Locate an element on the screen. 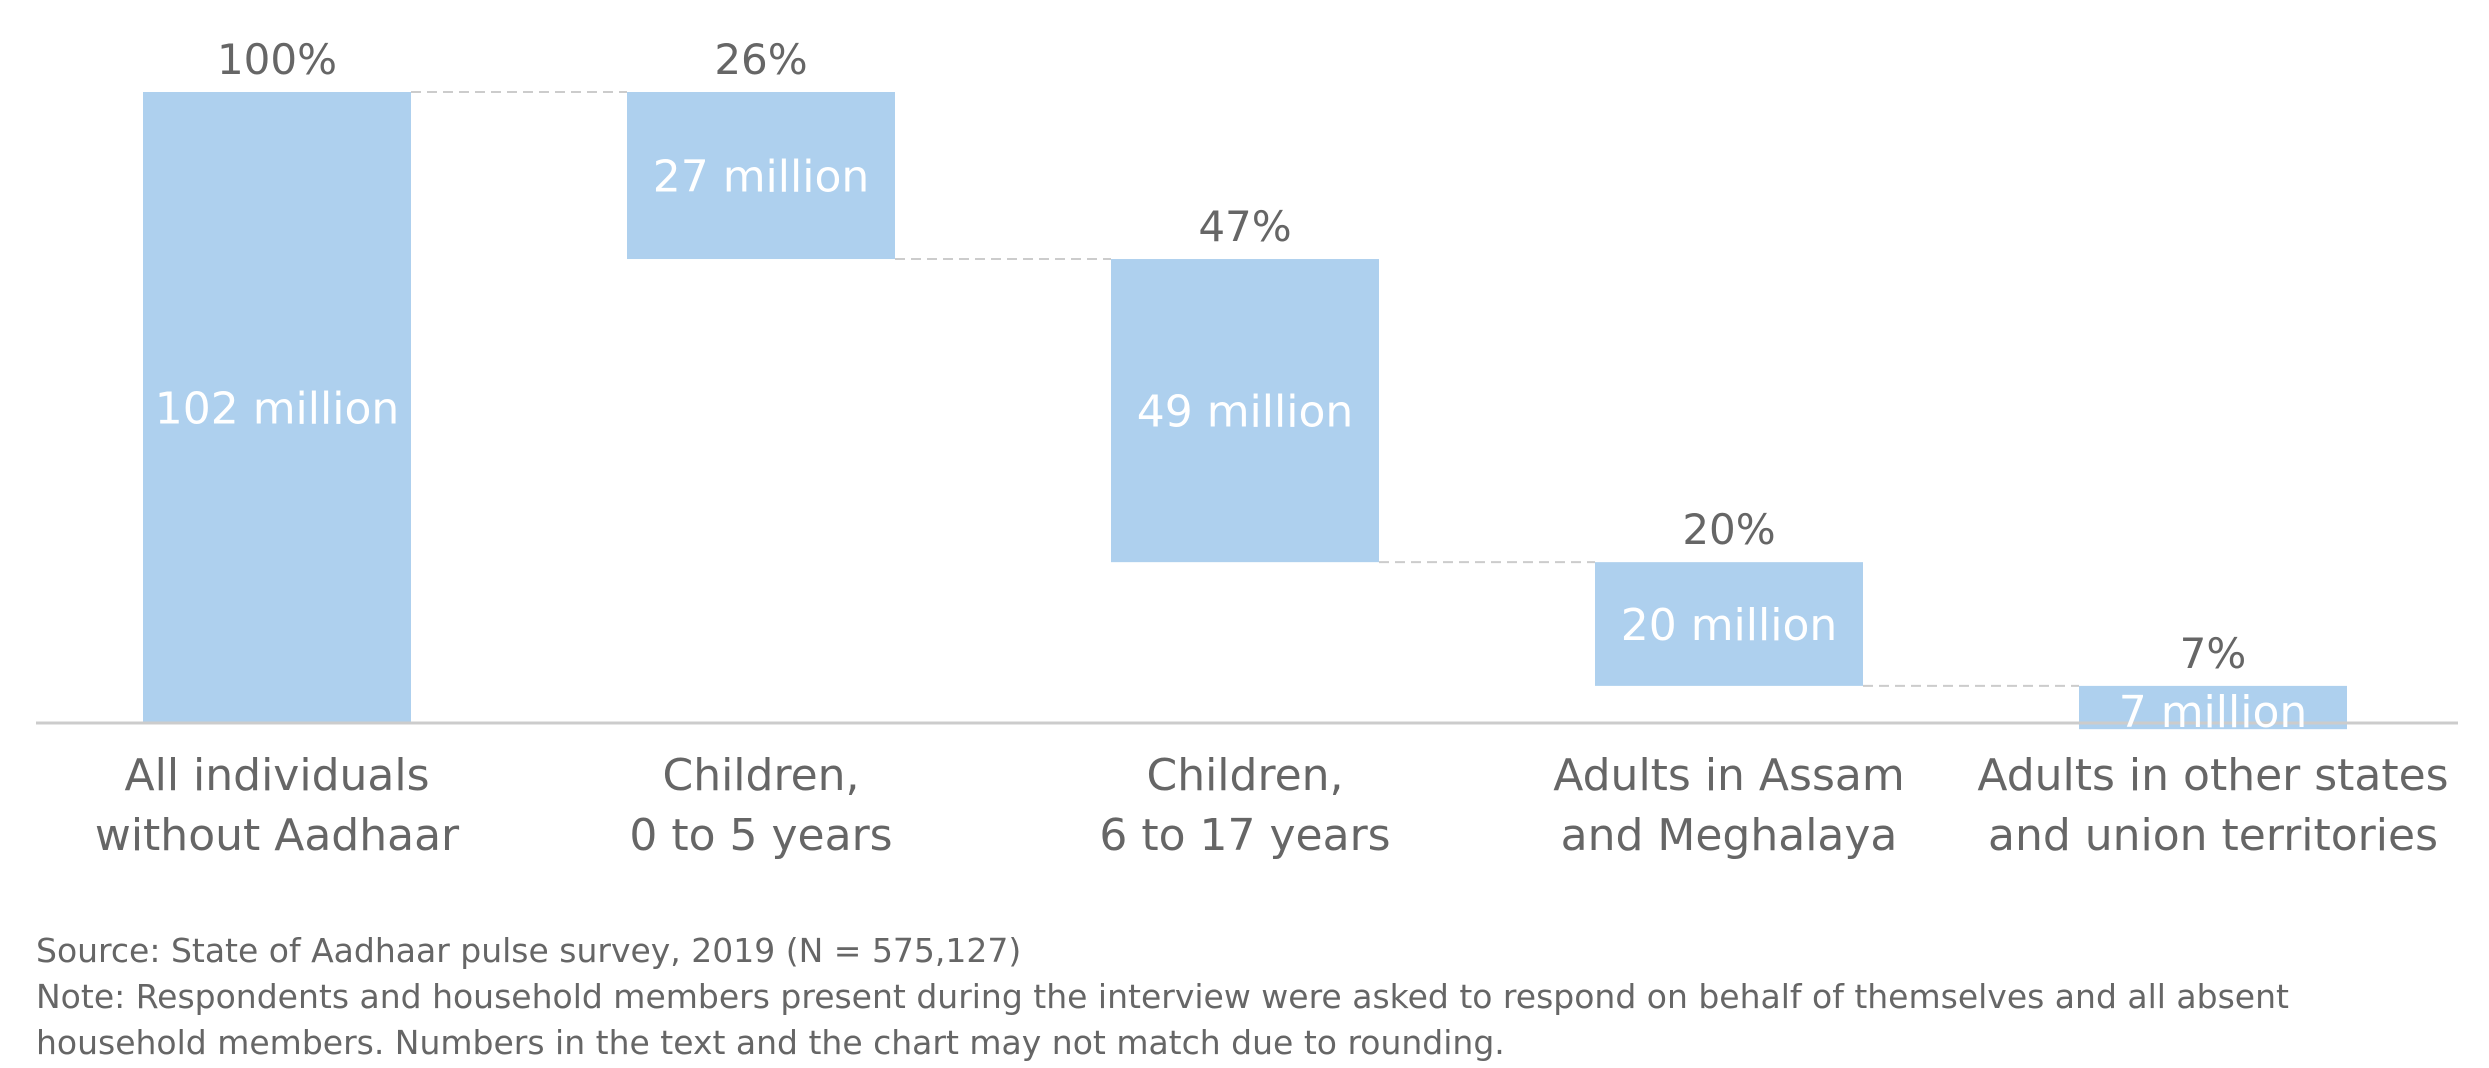 The image size is (2489, 1068). percent-label-2: 47% is located at coordinates (1244, 226).